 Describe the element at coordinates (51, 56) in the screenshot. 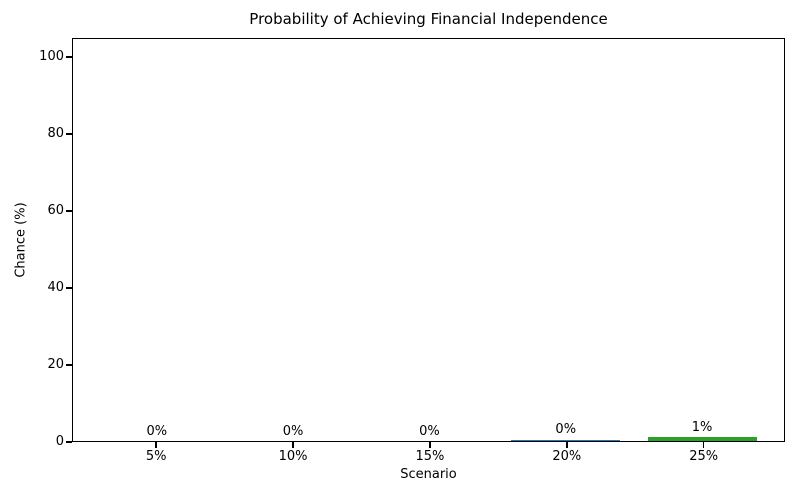

I see `y-tick-label: 100` at that location.